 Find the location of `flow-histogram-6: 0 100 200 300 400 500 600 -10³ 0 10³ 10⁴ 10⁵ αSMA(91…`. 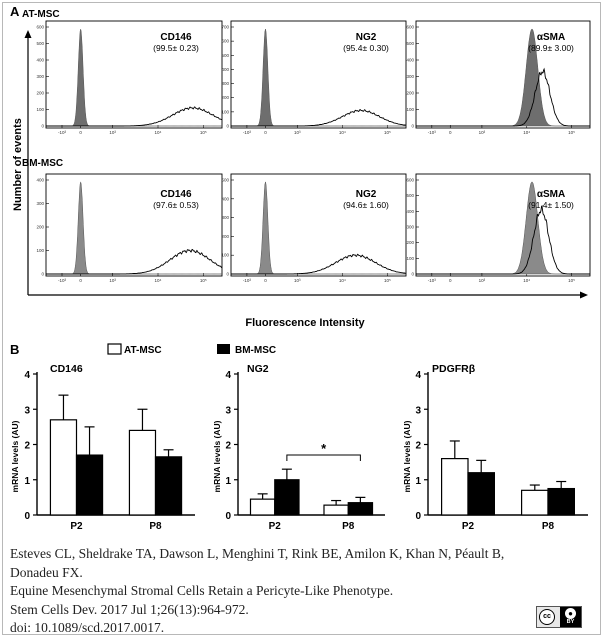

flow-histogram-6: 0 100 200 300 400 500 600 -10³ 0 10³ 10⁴ 10⁵ αSMA(91… is located at coordinates (498, 228).